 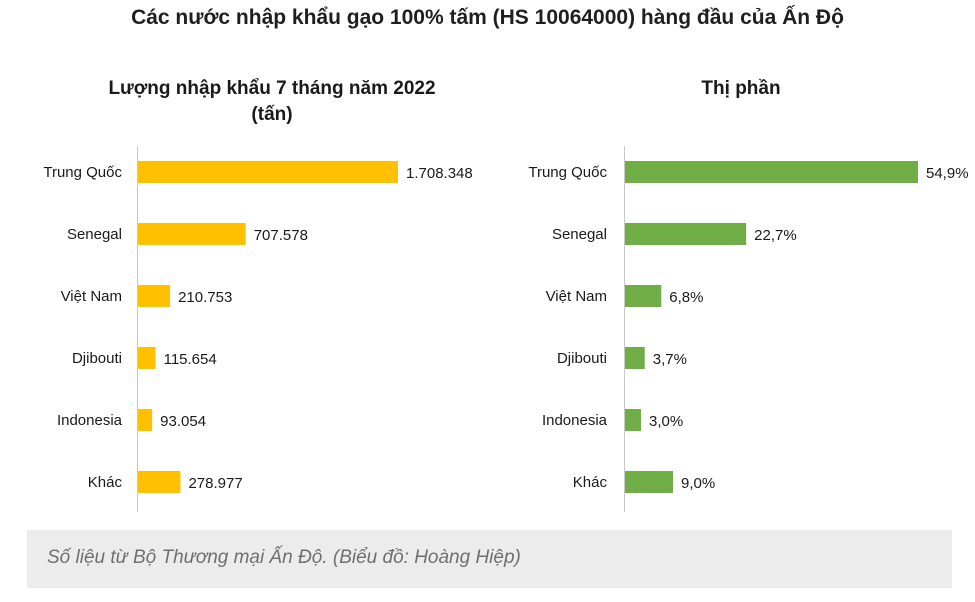 I want to click on volume-category-label: Việt Nam, so click(x=91, y=296).